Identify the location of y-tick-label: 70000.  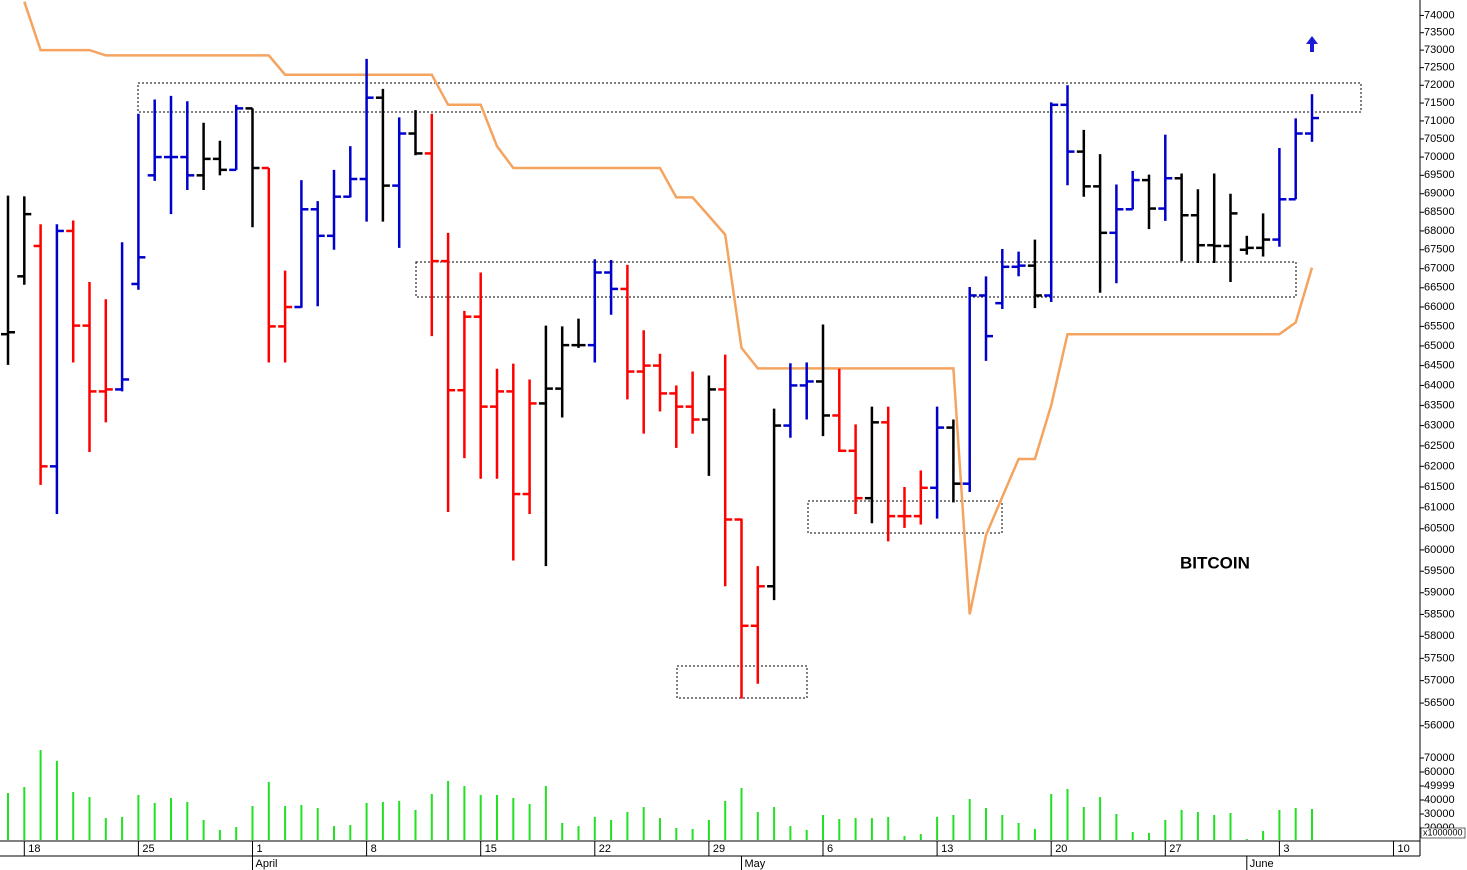
(1439, 157).